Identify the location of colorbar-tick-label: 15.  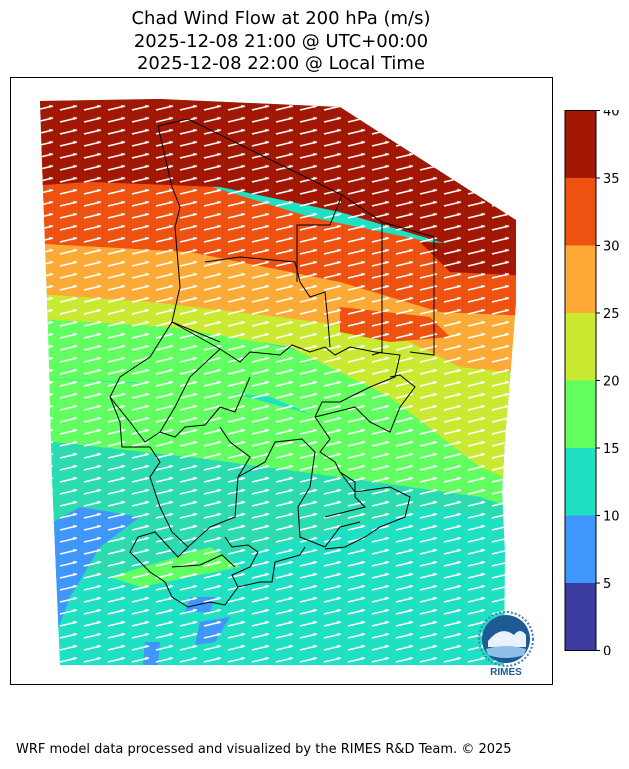
(611, 449).